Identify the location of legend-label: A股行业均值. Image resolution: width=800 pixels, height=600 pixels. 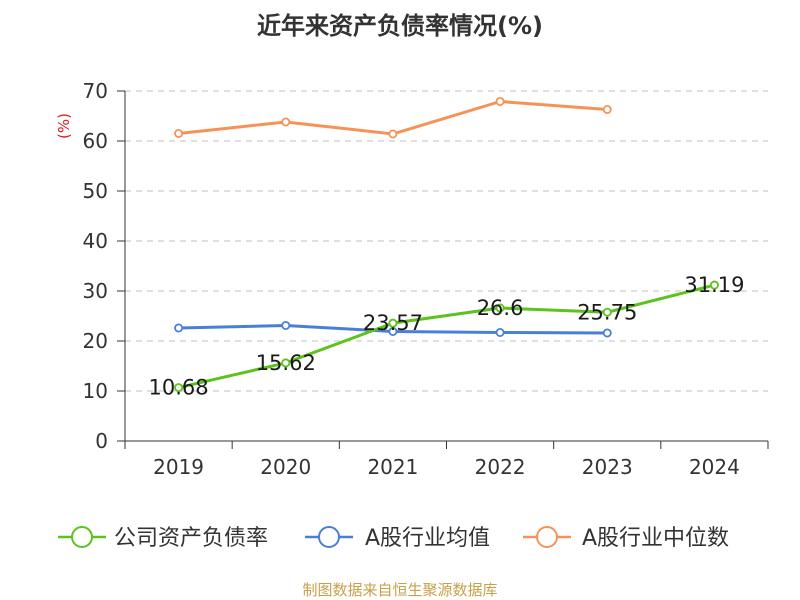
(427, 538).